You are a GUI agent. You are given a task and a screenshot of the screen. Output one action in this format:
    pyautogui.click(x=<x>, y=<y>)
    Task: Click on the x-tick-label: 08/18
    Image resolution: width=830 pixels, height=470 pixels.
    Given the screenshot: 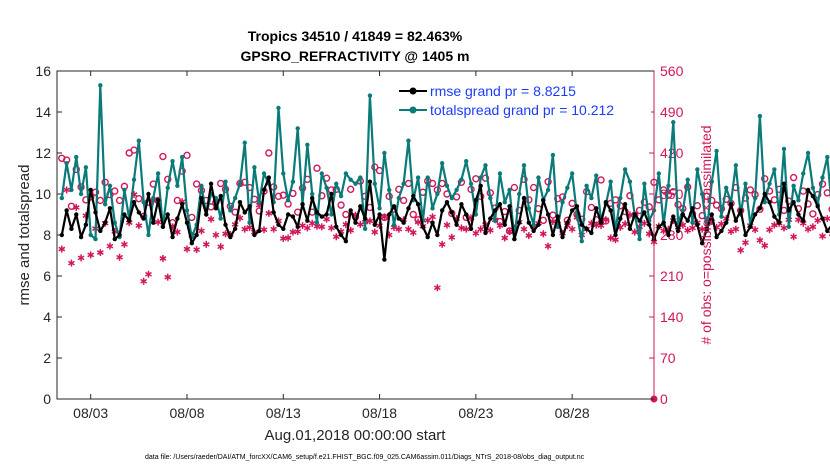 What is the action you would take?
    pyautogui.click(x=379, y=413)
    